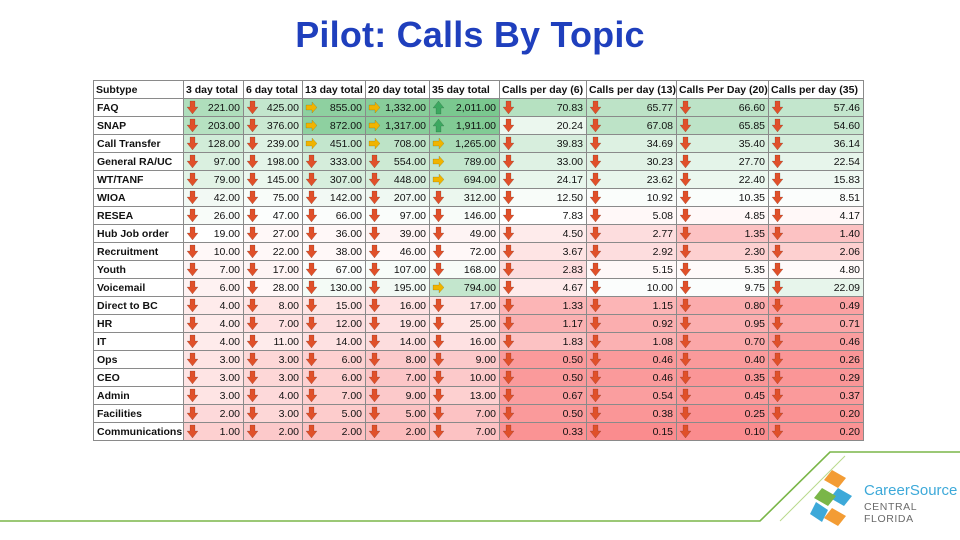 This screenshot has width=960, height=540. I want to click on subtype-cell: General RA/UC, so click(138, 161).